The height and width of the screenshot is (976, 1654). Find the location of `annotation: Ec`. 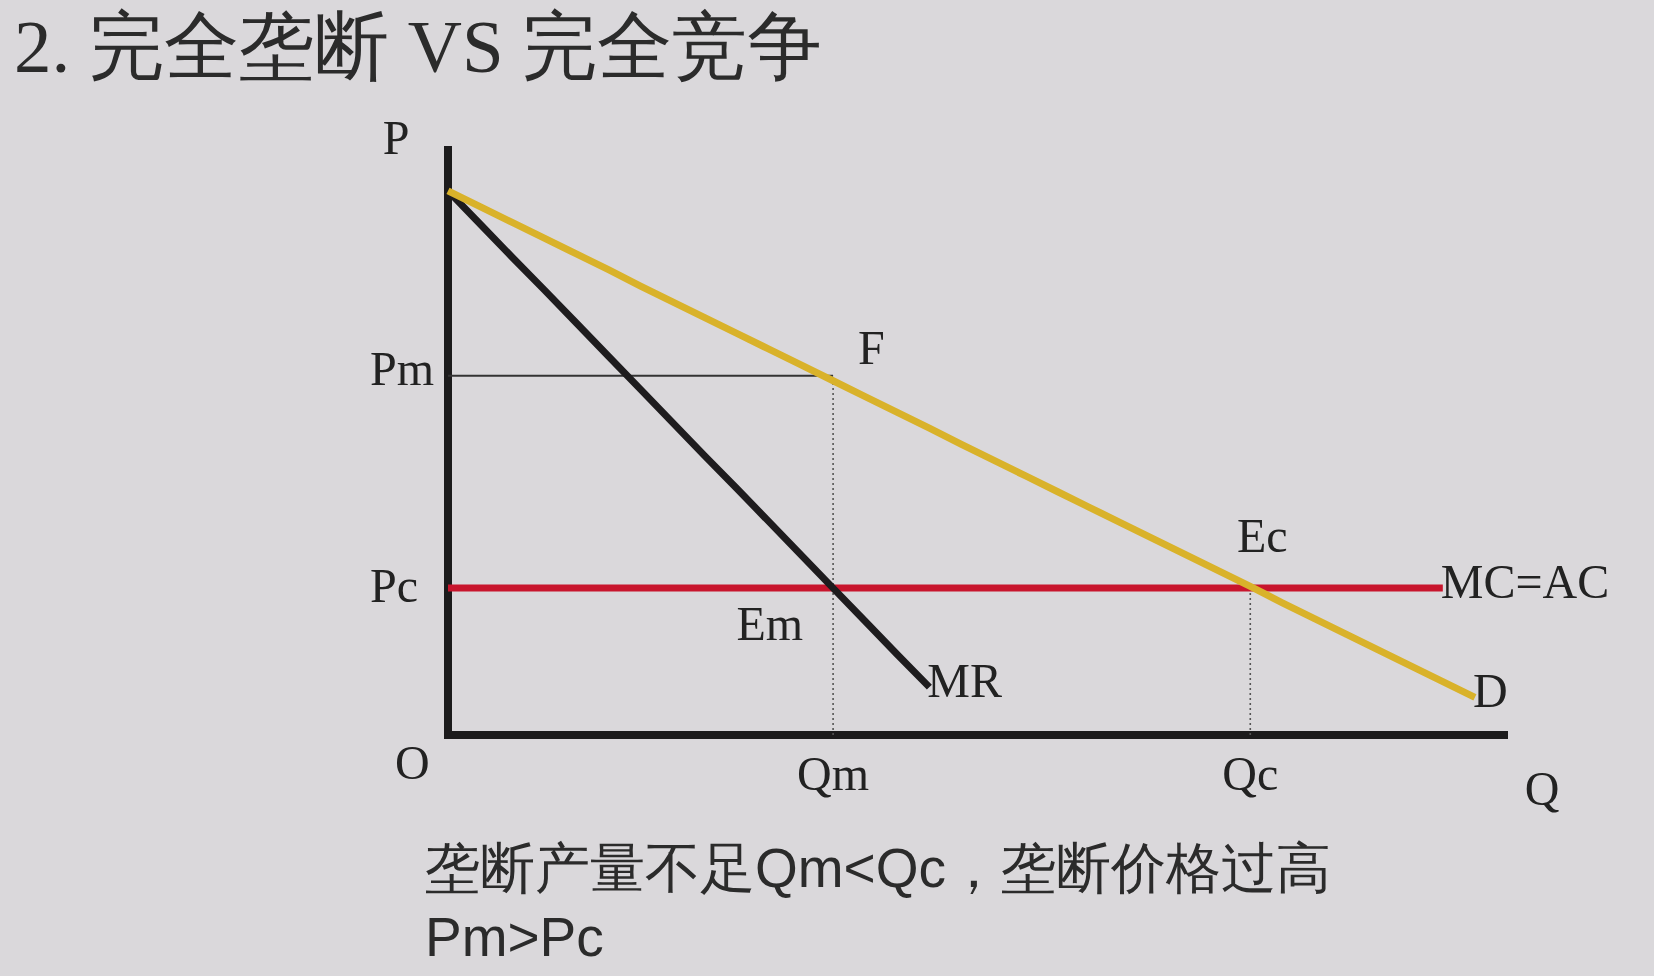

annotation: Ec is located at coordinates (1262, 535).